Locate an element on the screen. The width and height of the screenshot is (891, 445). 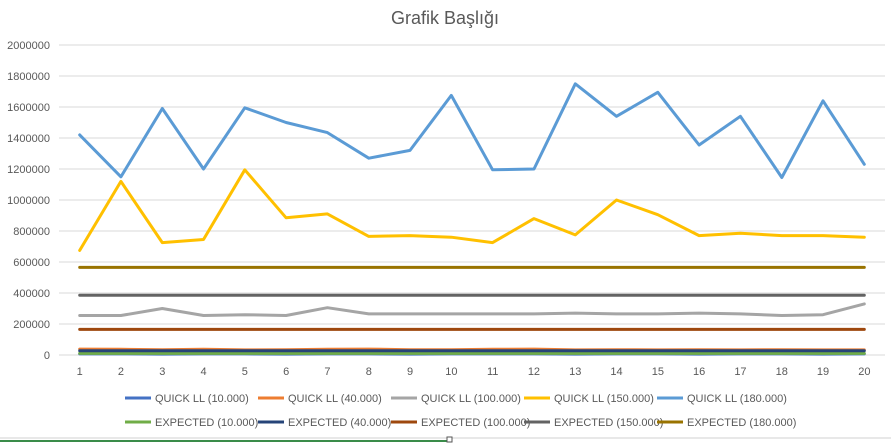
y-tick-label: 0 is located at coordinates (47, 356).